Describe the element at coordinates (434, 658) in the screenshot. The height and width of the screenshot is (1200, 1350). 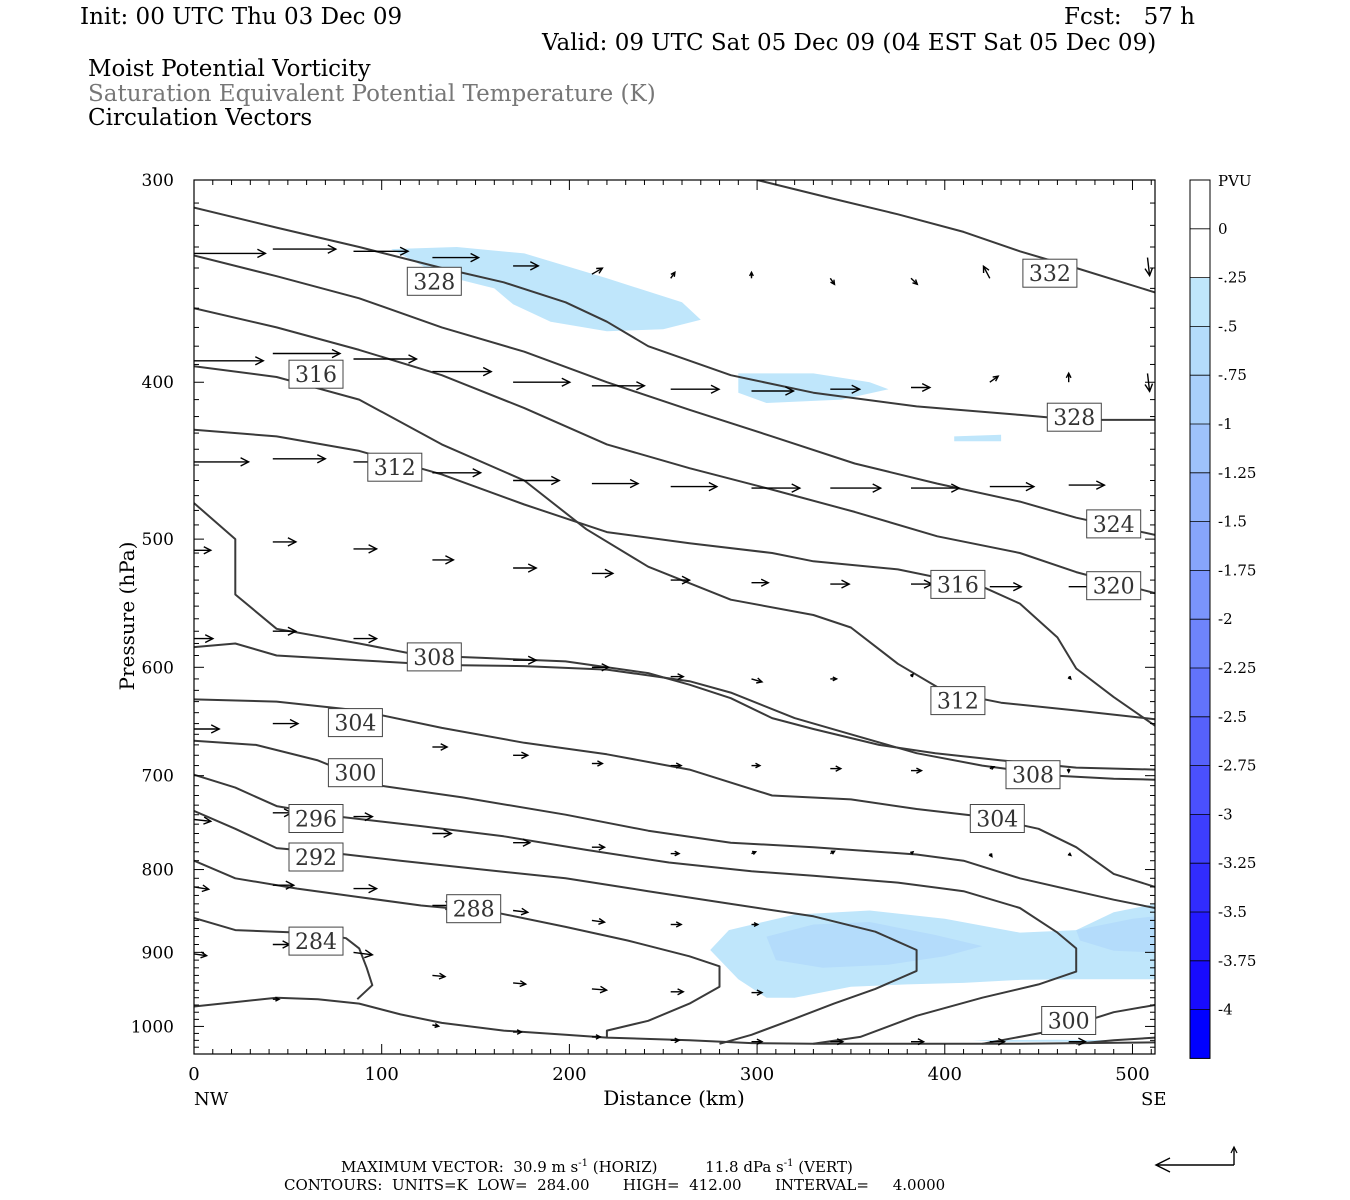
I see `contour-label-text-10: 308` at that location.